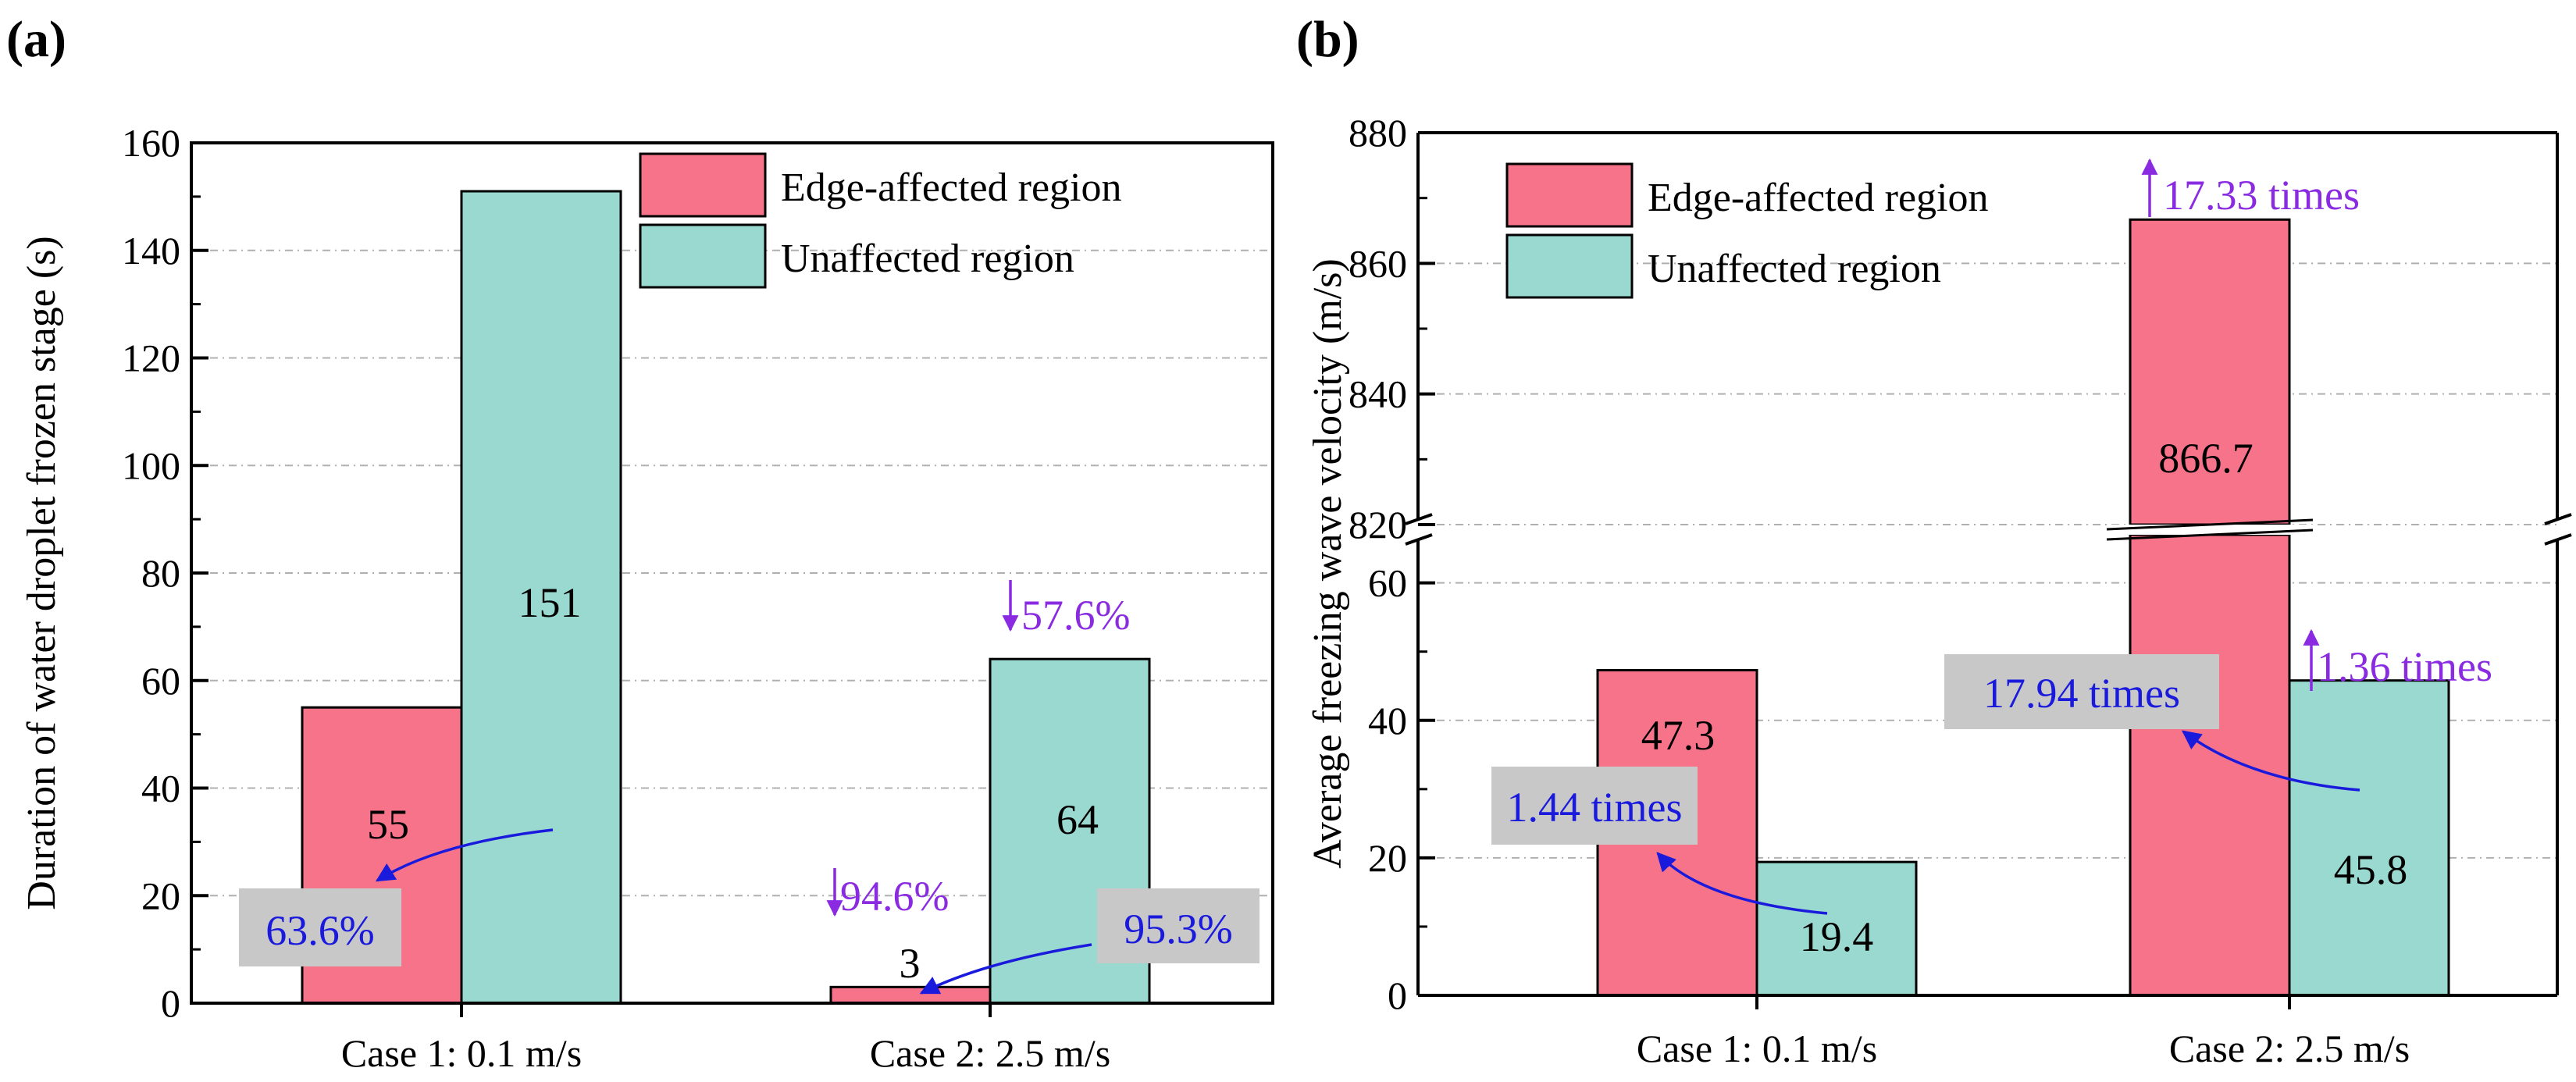 Image resolution: width=2576 pixels, height=1082 pixels. Describe the element at coordinates (880, 220) in the screenshot. I see `panel-a-legend: Edge-affected region Unaffected region` at that location.